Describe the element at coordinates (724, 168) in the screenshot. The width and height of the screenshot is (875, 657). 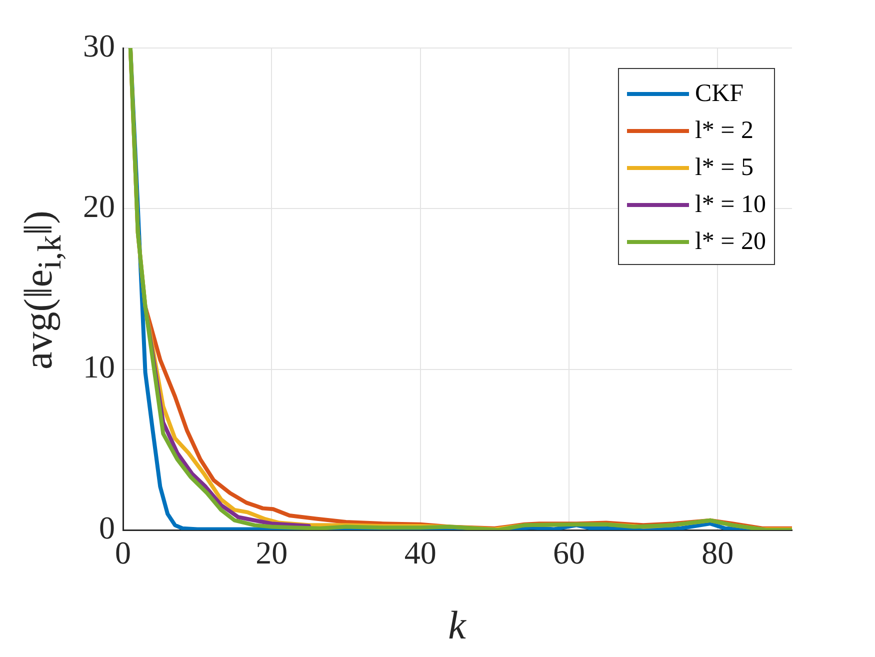
I see `legend-label: l* = 5` at that location.